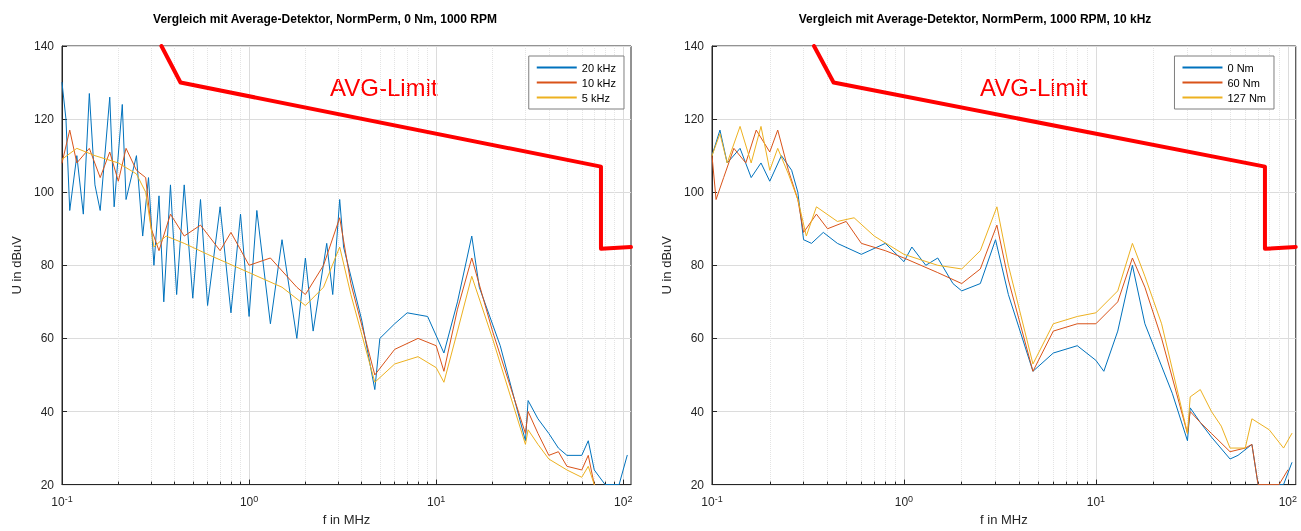 This screenshot has height=531, width=1301. What do you see at coordinates (1240, 67) in the screenshot?
I see `legend-label: 0 Nm` at bounding box center [1240, 67].